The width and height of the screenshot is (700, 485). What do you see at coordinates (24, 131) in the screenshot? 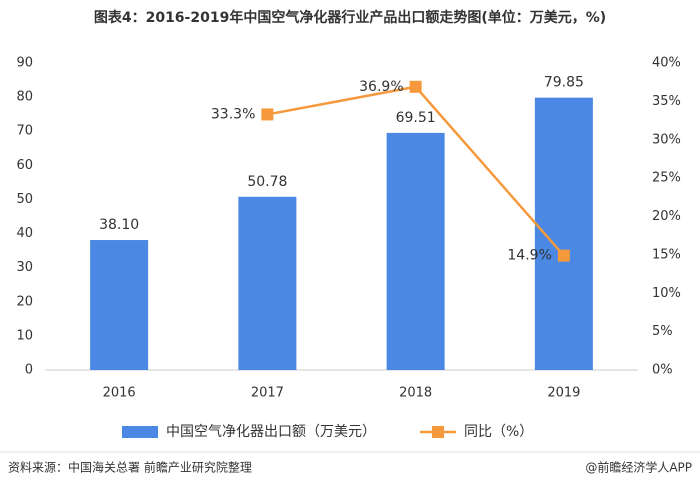
I see `y-tick-label: 70` at bounding box center [24, 131].